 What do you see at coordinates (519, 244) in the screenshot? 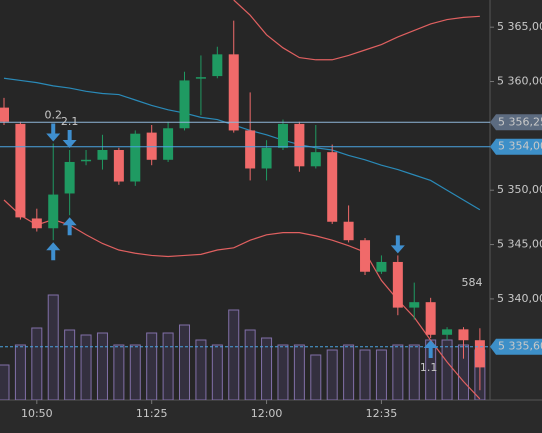
I see `y-tick-label: 5 345,00` at bounding box center [519, 244].